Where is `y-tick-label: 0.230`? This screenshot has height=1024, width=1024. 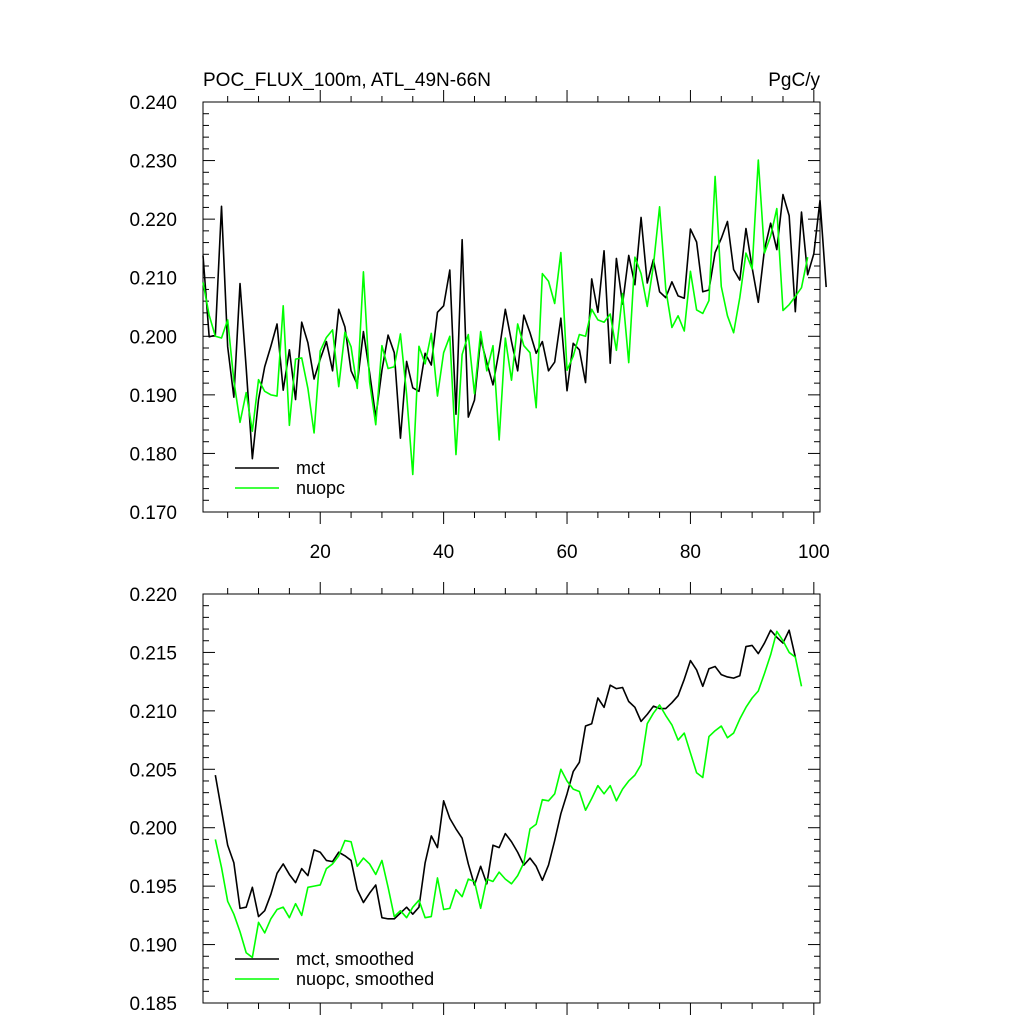 y-tick-label: 0.230 is located at coordinates (153, 162).